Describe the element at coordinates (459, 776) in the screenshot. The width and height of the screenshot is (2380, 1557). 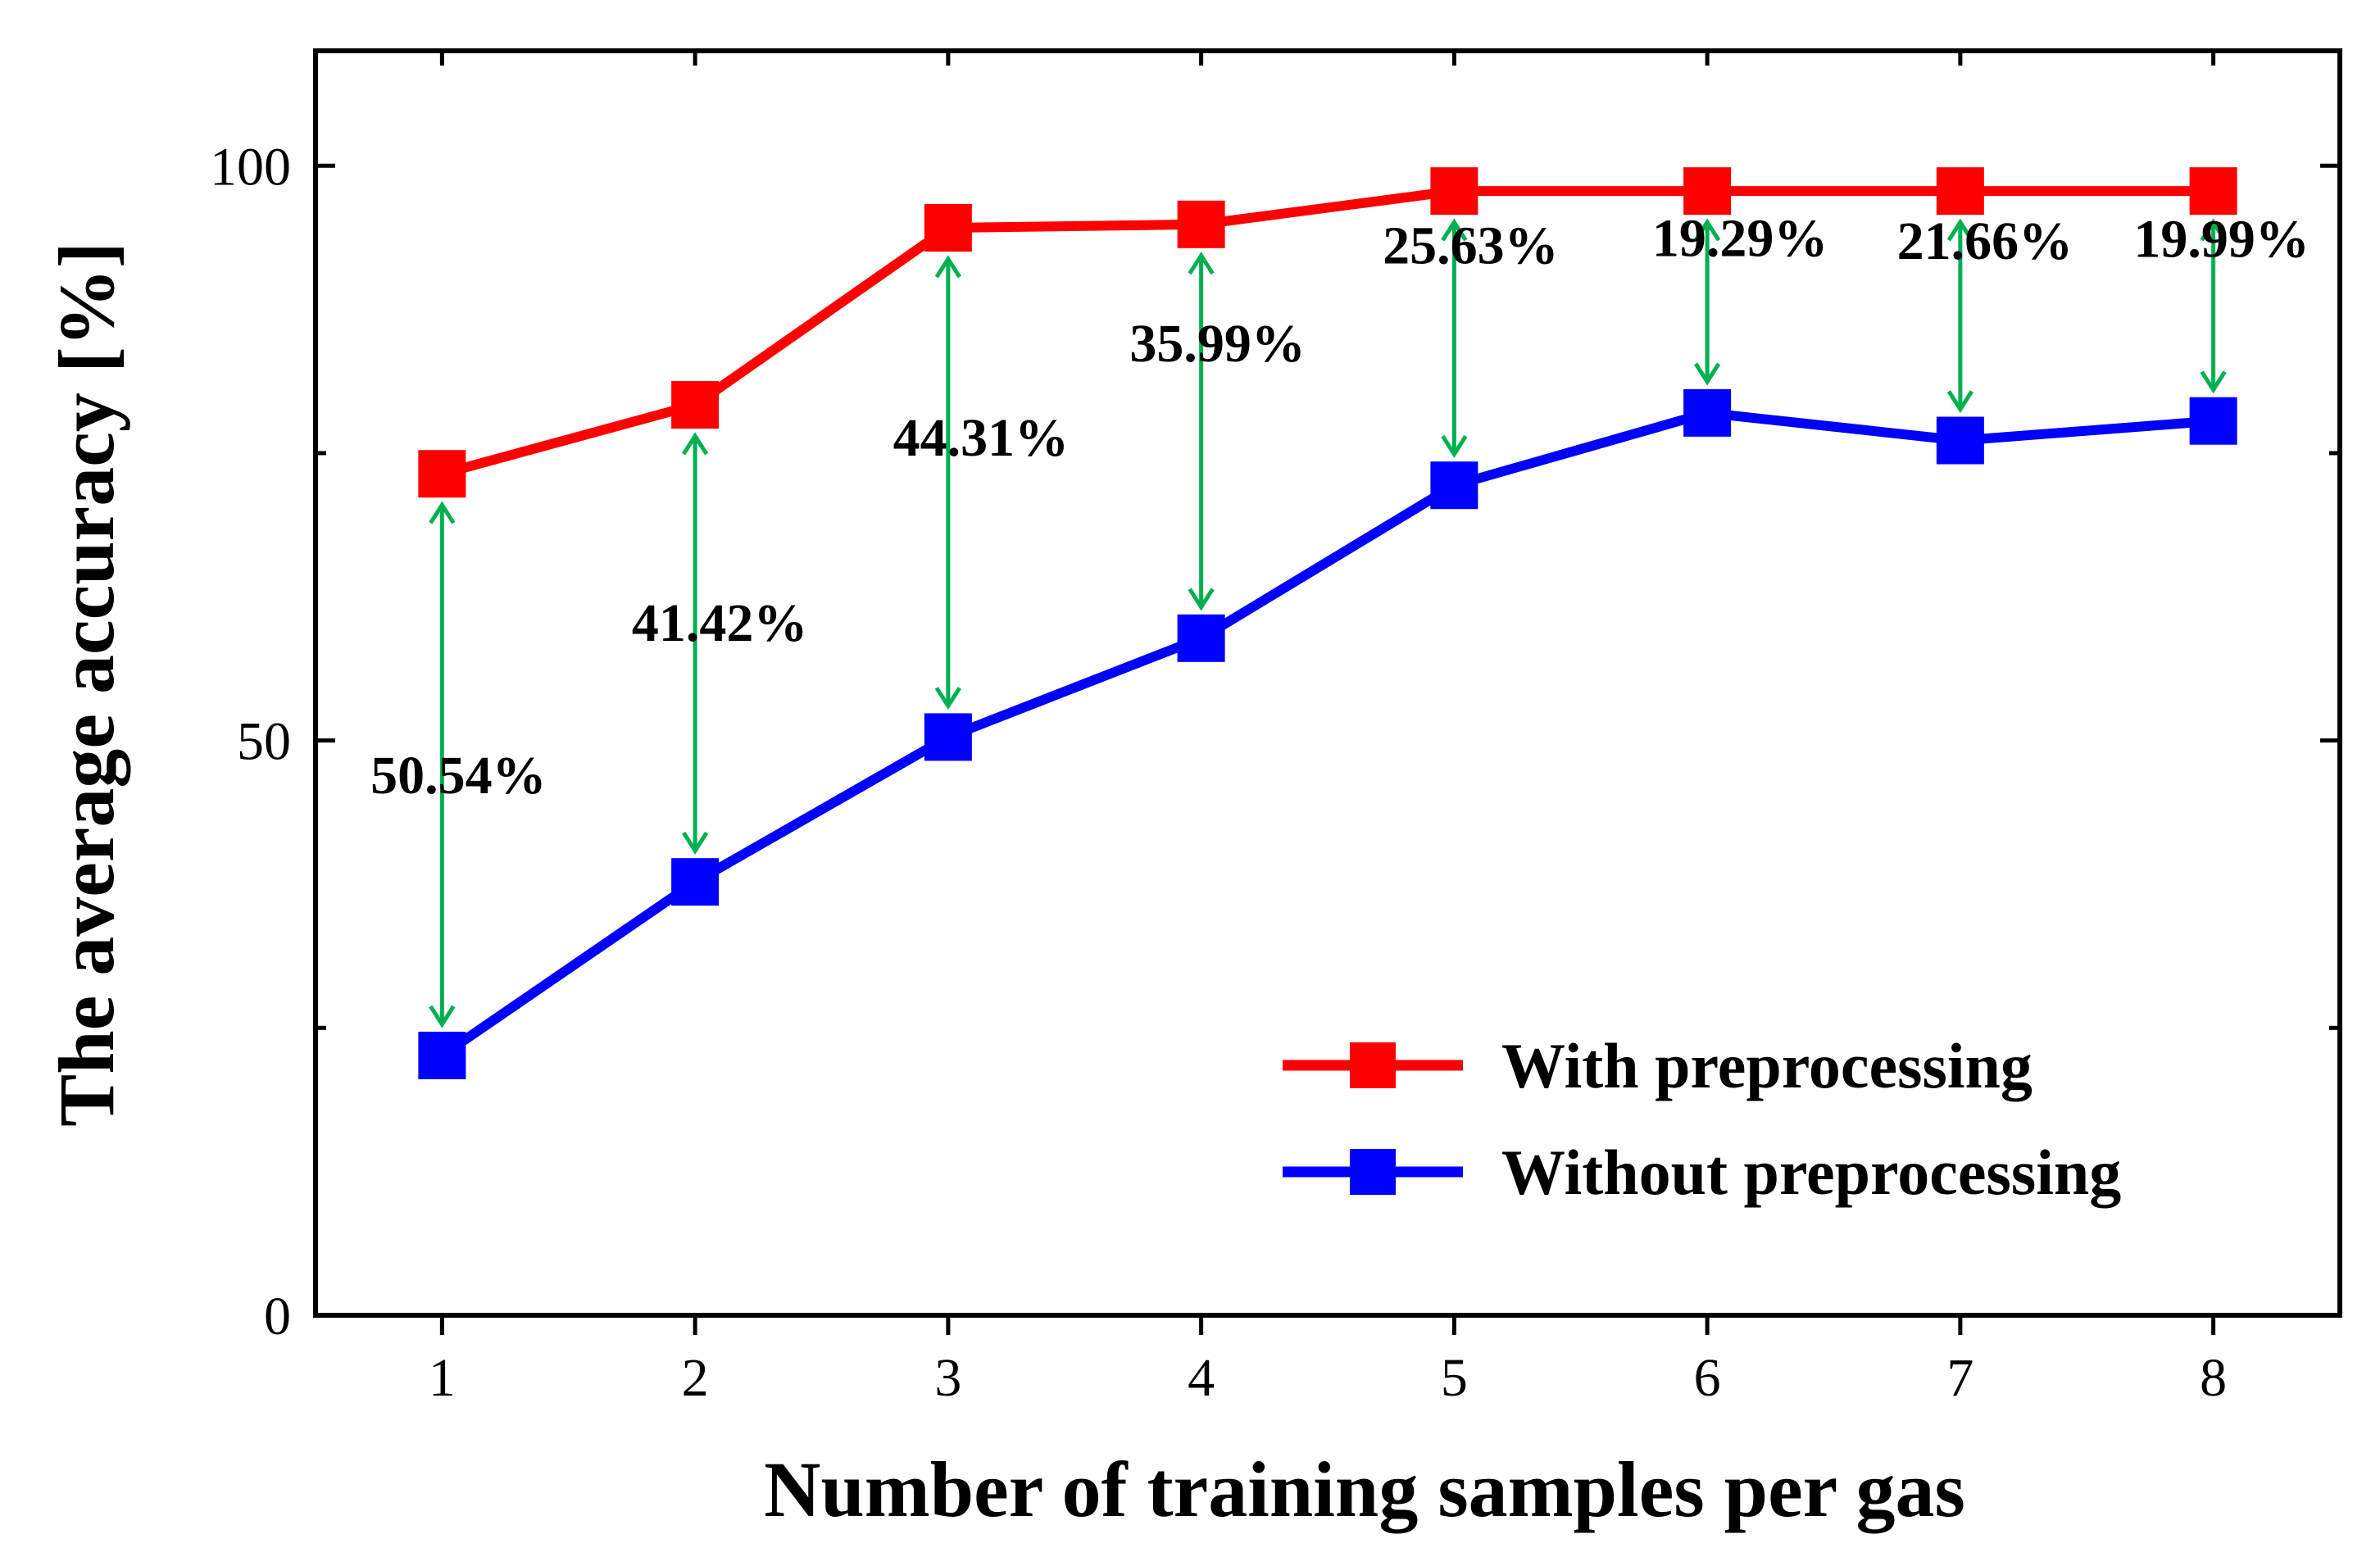
I see `diff-label: 50.54%` at that location.